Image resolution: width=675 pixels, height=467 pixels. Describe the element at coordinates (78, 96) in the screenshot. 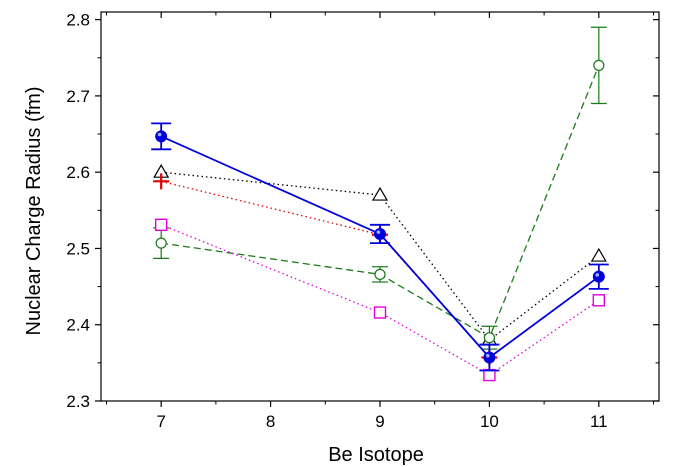

I see `y-tick-label: 2.7` at that location.